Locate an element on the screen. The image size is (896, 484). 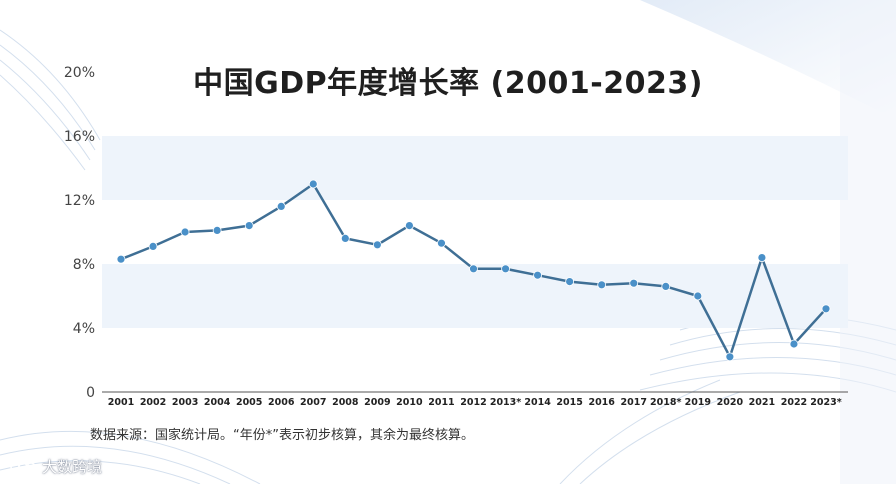
watermark-text: 大数跨境 is located at coordinates (72, 467).